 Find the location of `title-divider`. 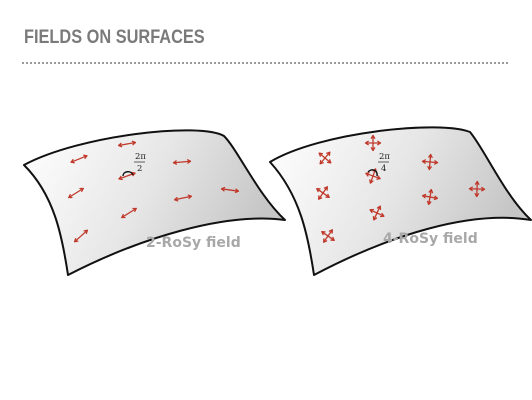

title-divider is located at coordinates (265, 63).